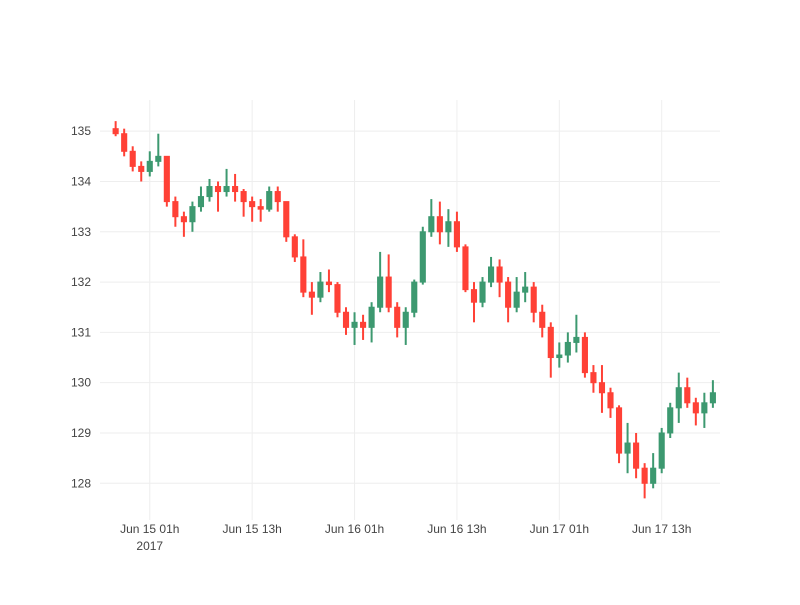  What do you see at coordinates (81, 307) in the screenshot?
I see `y-axis-ticks: 128 129 130 131 132 133 134 135` at bounding box center [81, 307].